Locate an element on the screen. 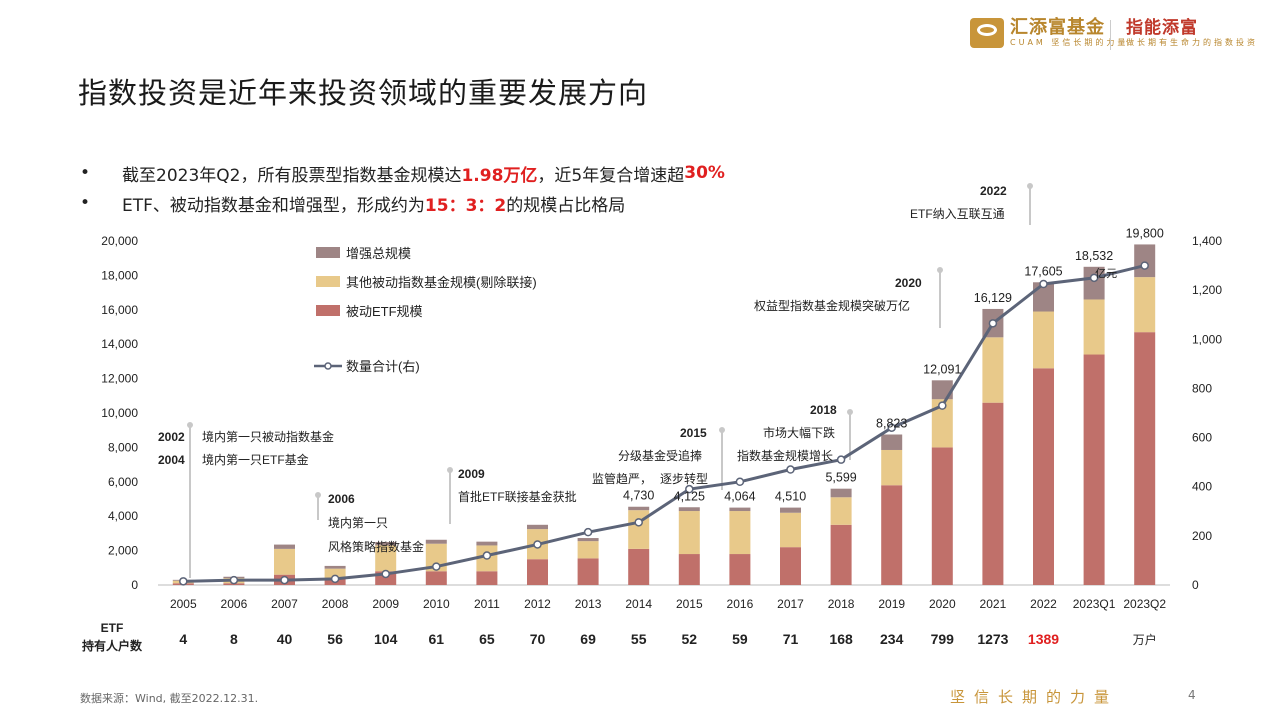 This screenshot has width=1278, height=720. etf-holders-value: 71 is located at coordinates (791, 639).